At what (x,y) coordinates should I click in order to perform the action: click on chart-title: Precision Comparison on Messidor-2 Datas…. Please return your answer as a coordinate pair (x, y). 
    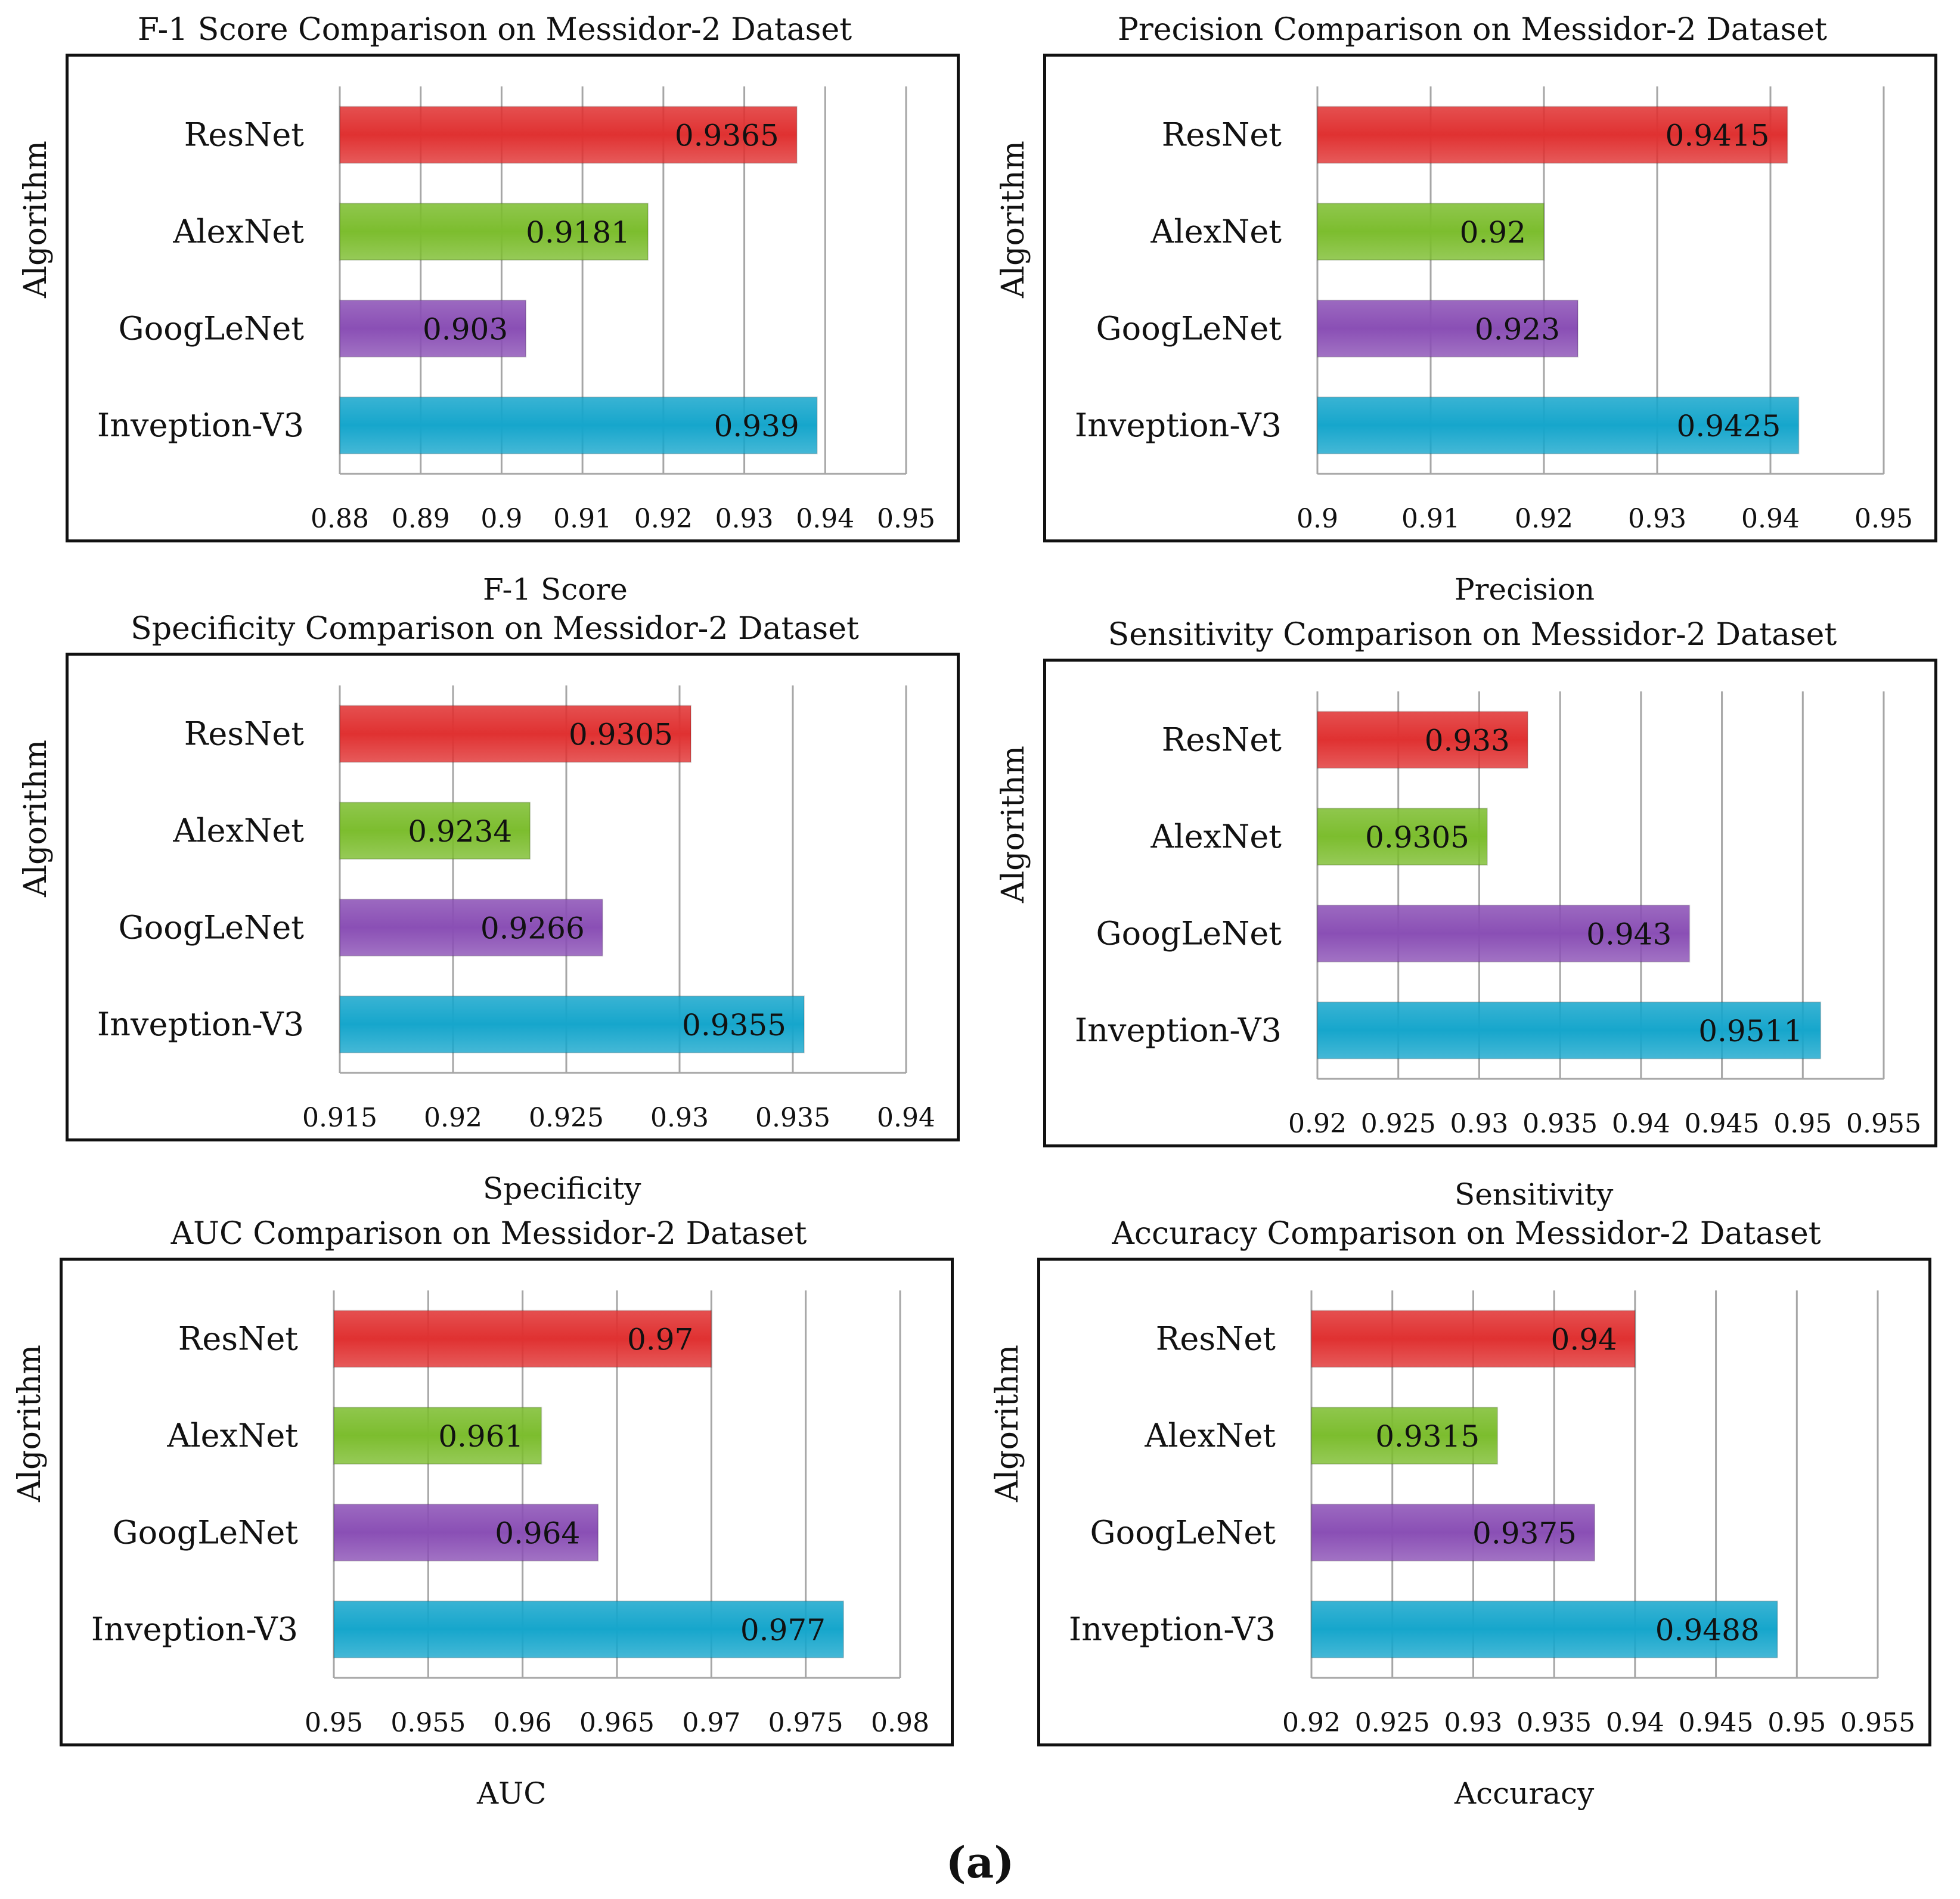
    Looking at the image, I should click on (1472, 30).